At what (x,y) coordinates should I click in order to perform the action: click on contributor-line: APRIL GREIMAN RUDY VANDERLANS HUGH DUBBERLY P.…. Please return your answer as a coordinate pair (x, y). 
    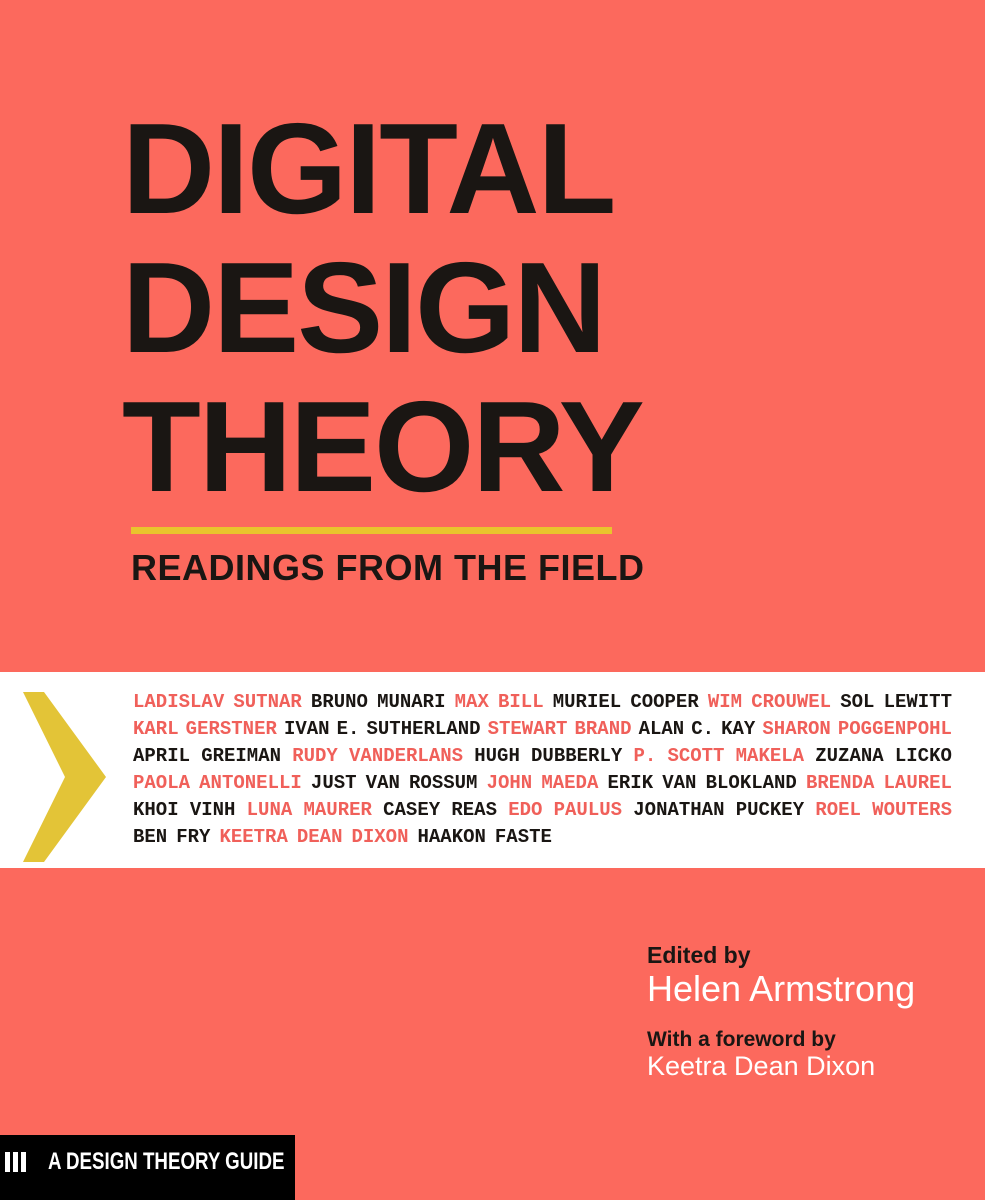
    Looking at the image, I should click on (542, 756).